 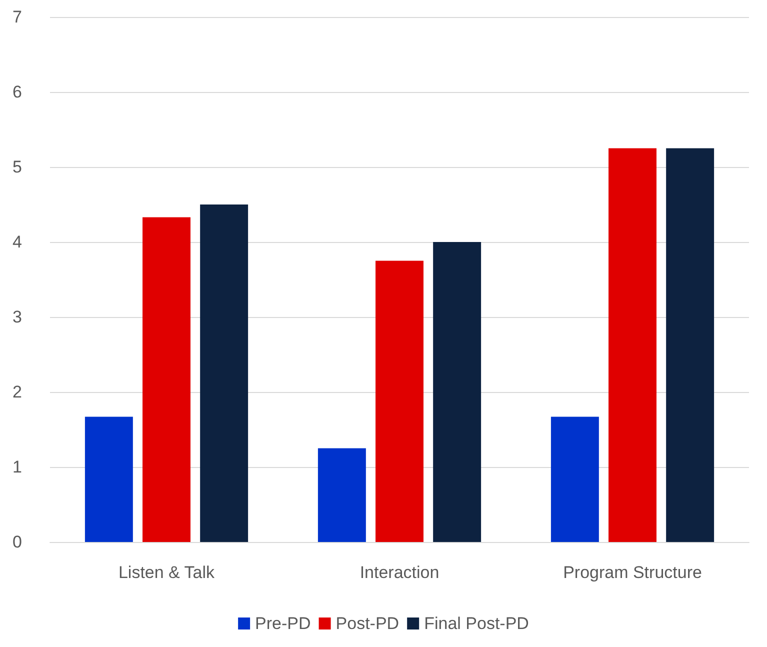 I want to click on legend-label: Post-PD, so click(x=368, y=623).